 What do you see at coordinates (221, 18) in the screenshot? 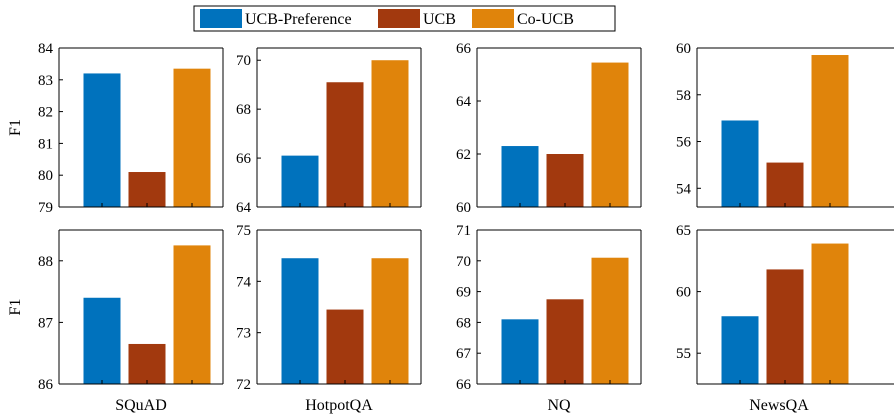
I see `legend-swatch-ucb-preference` at bounding box center [221, 18].